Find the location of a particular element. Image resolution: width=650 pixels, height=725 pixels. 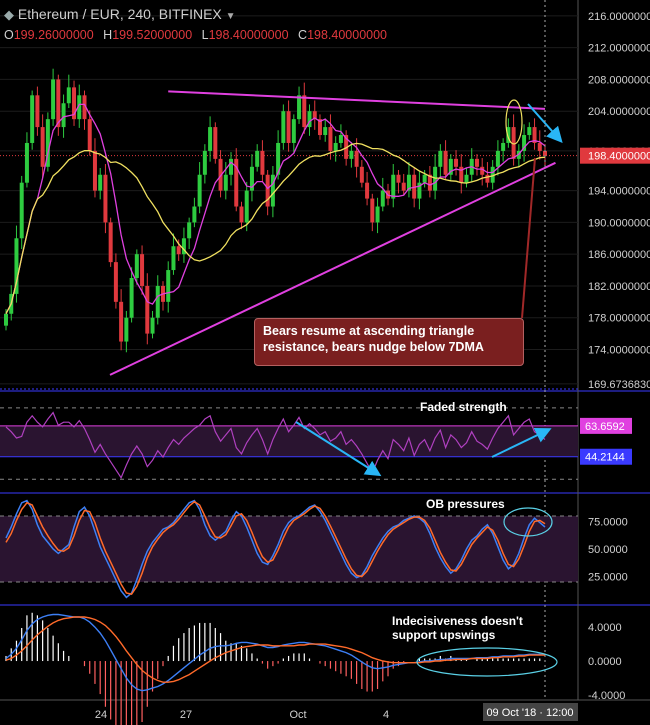

low-key: L is located at coordinates (205, 35).